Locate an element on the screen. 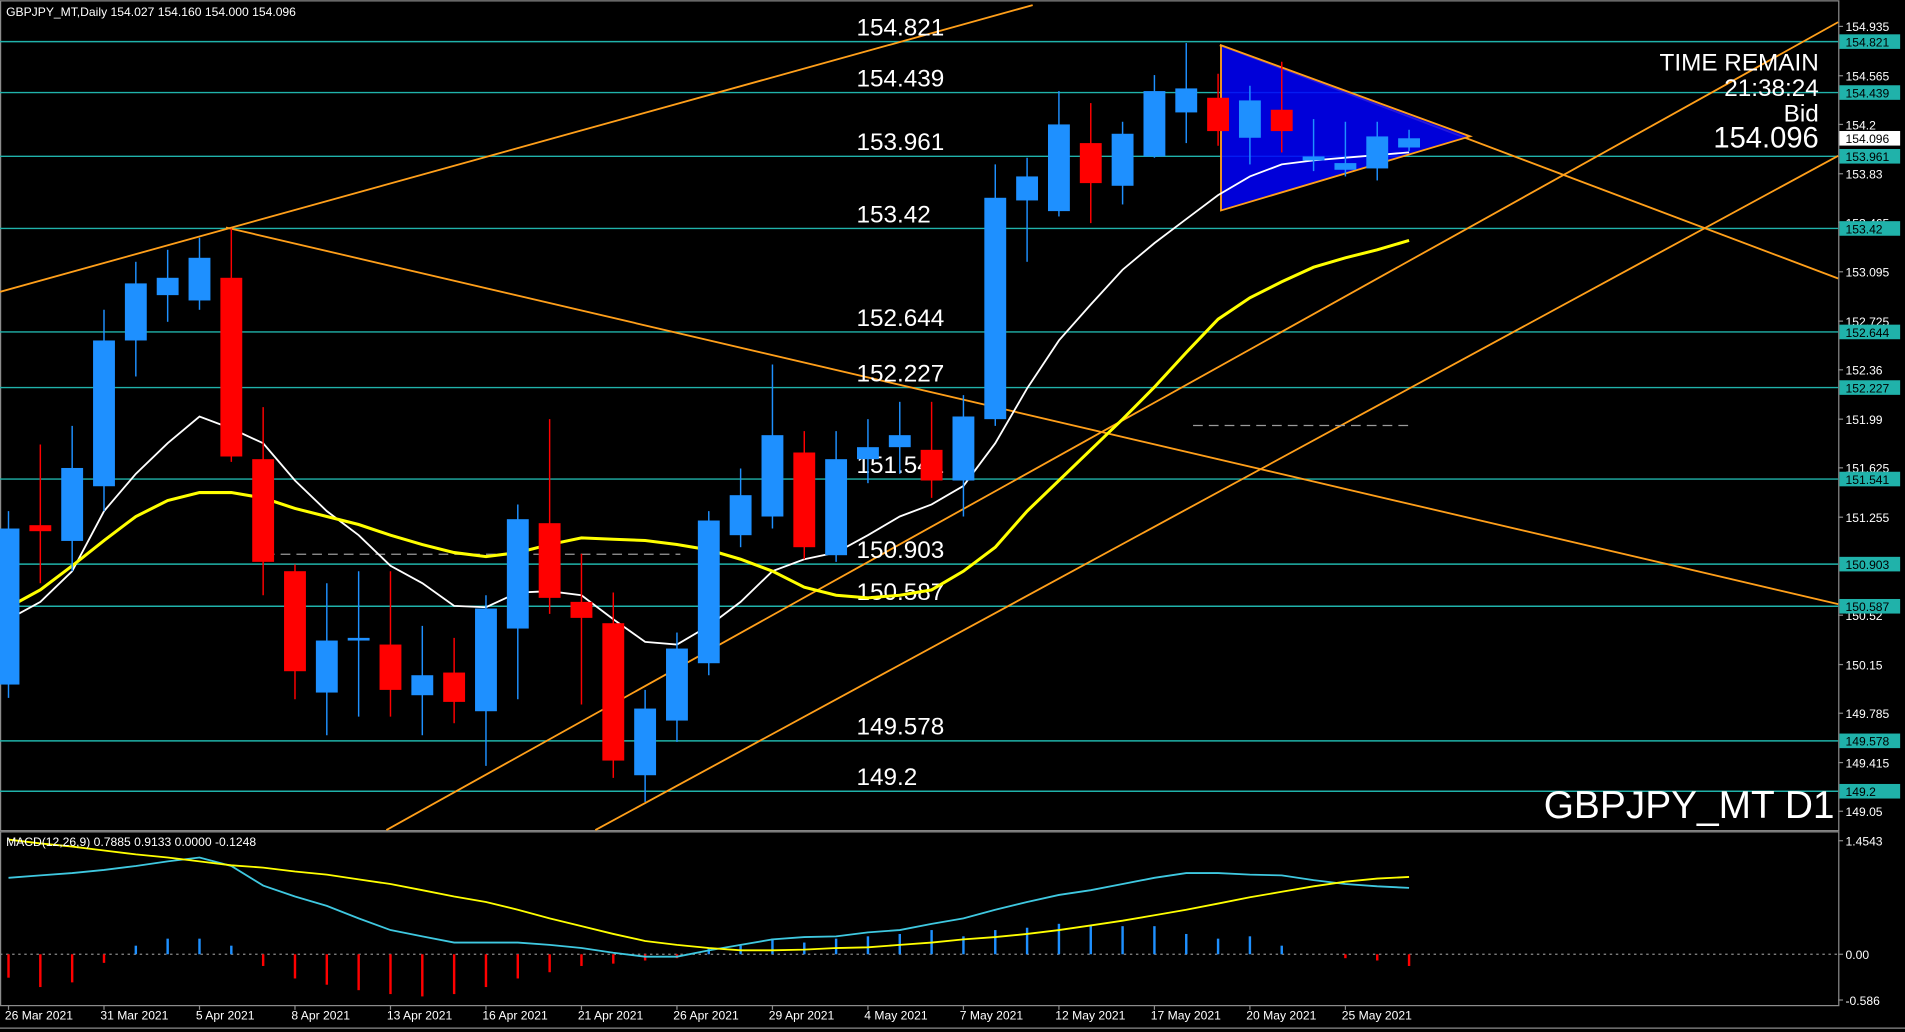  timer-title: TIME REMAIN is located at coordinates (1739, 63).